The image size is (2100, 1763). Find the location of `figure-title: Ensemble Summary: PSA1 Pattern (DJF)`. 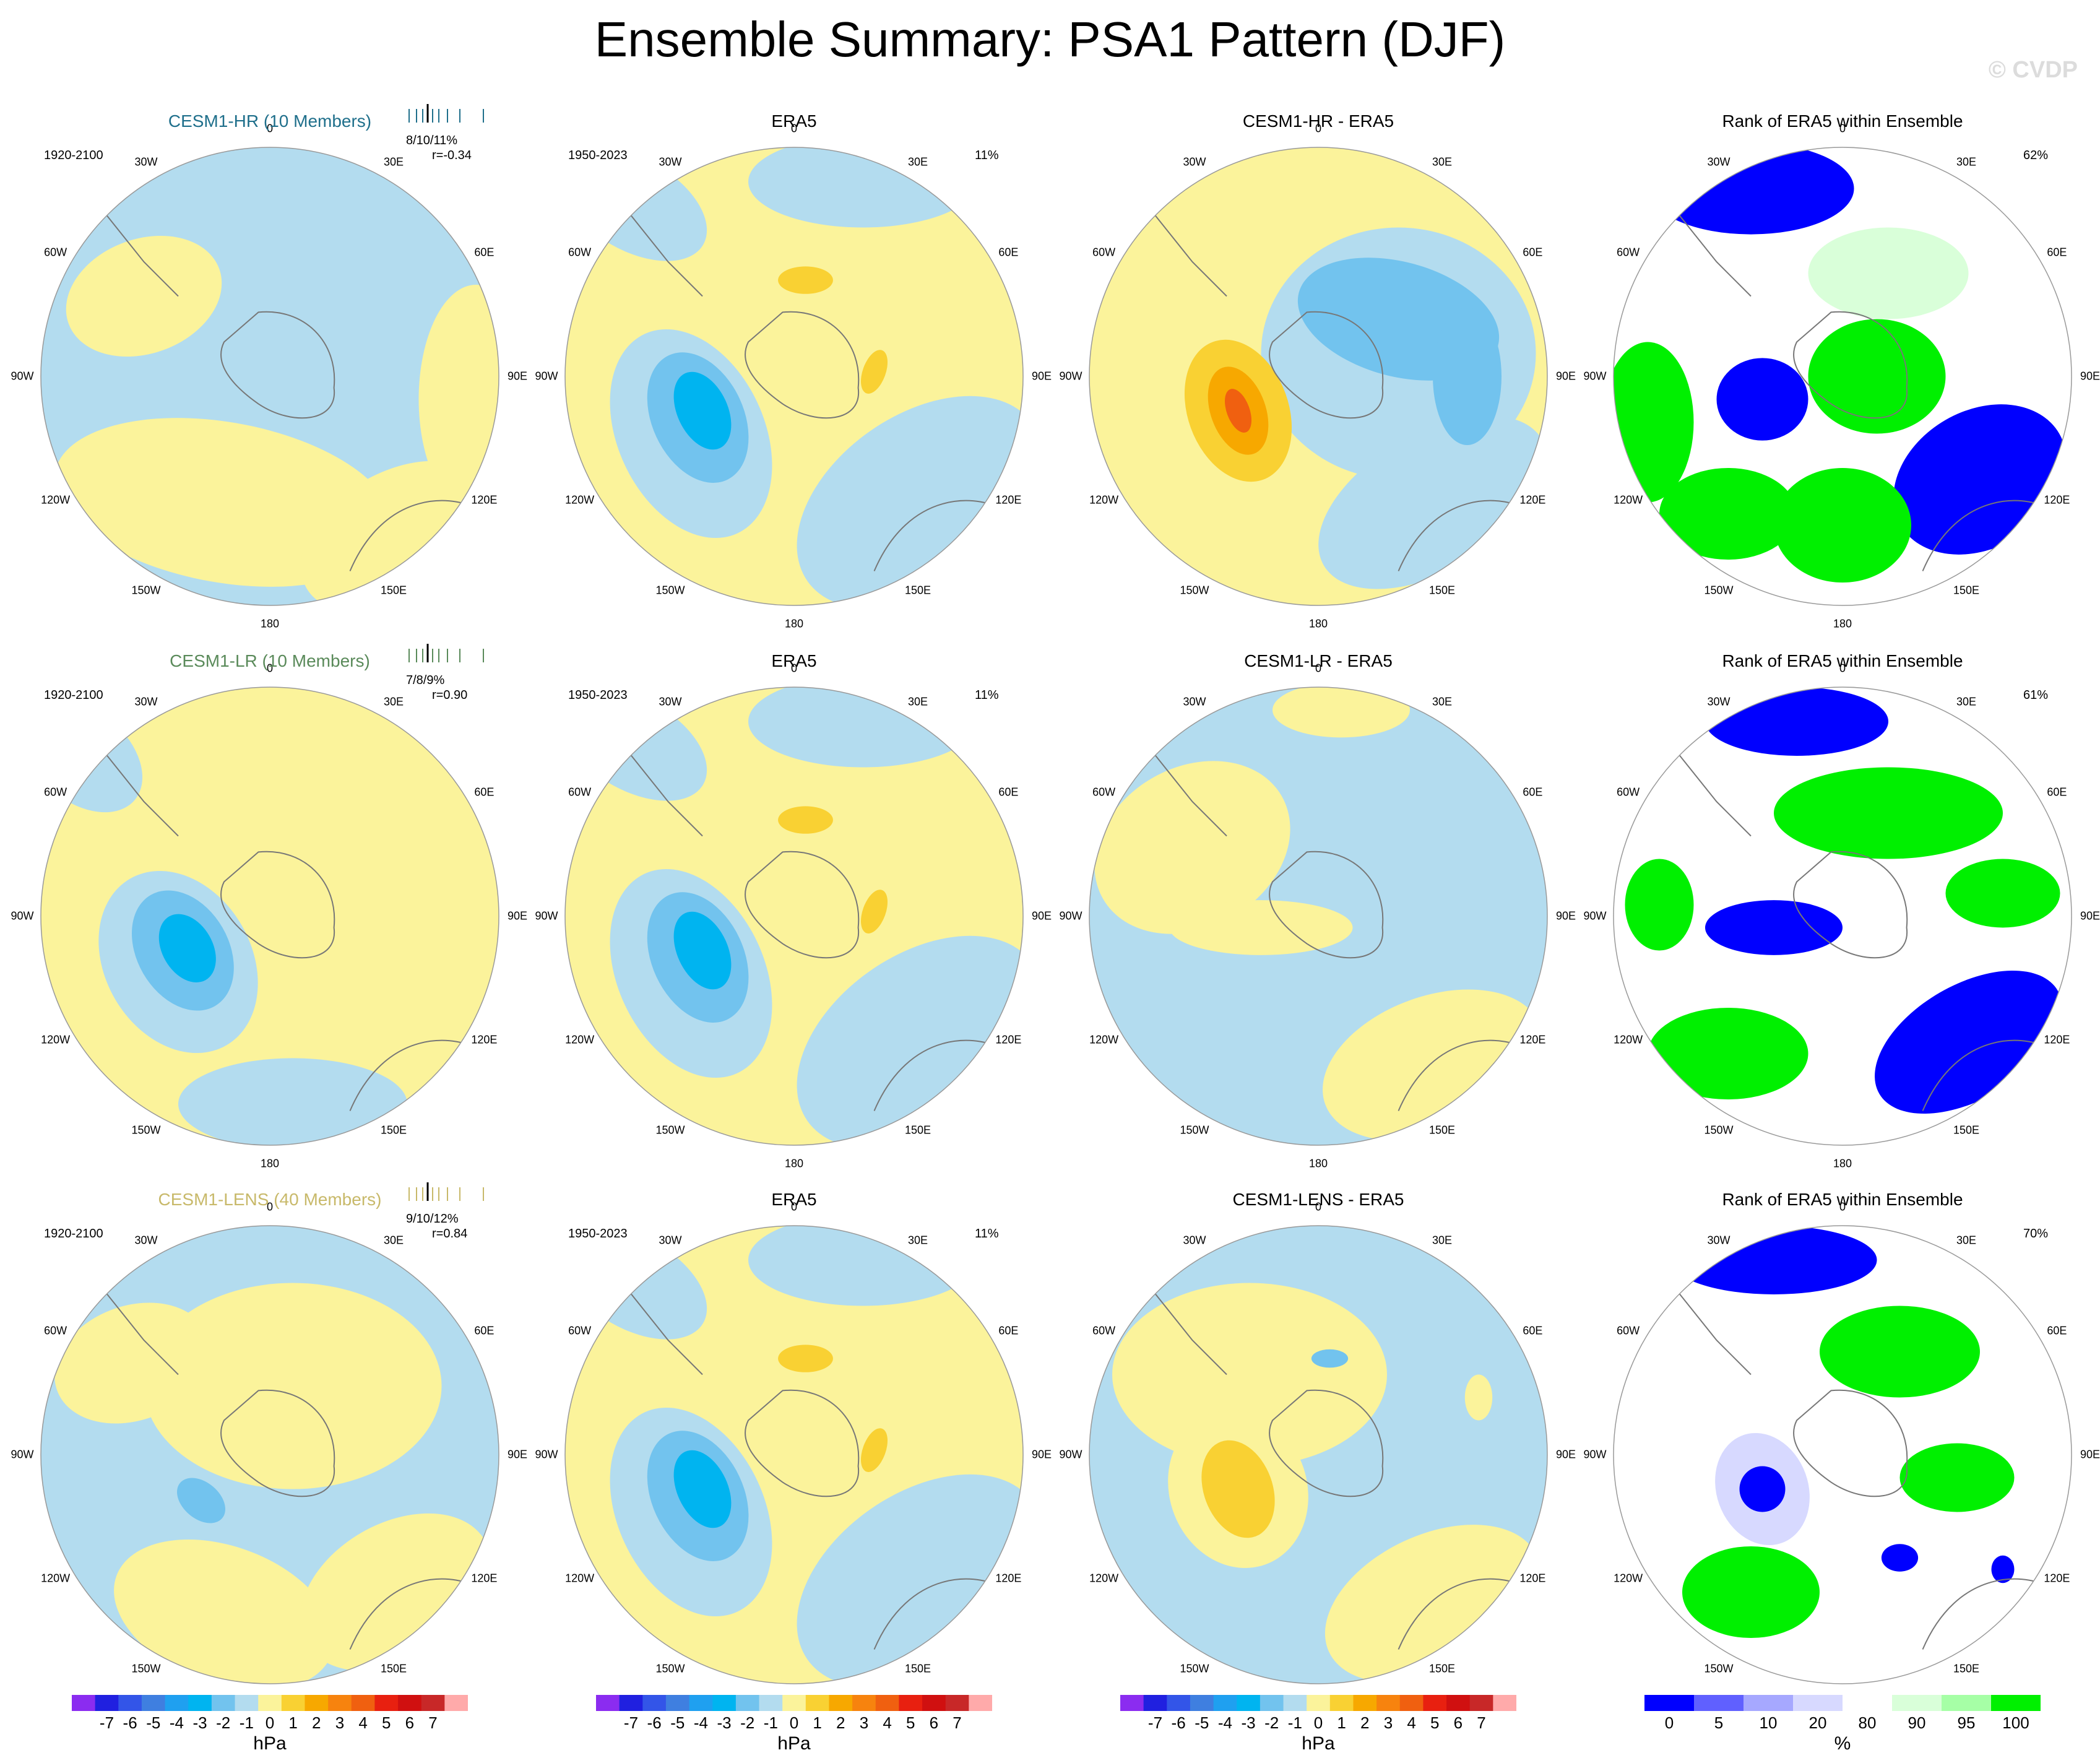

figure-title: Ensemble Summary: PSA1 Pattern (DJF) is located at coordinates (1050, 39).